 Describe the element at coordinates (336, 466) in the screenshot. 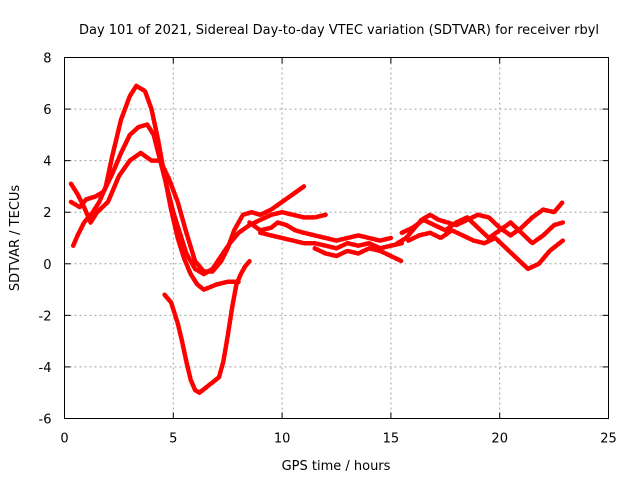

I see `x-axis-label: GPS time / hours` at that location.